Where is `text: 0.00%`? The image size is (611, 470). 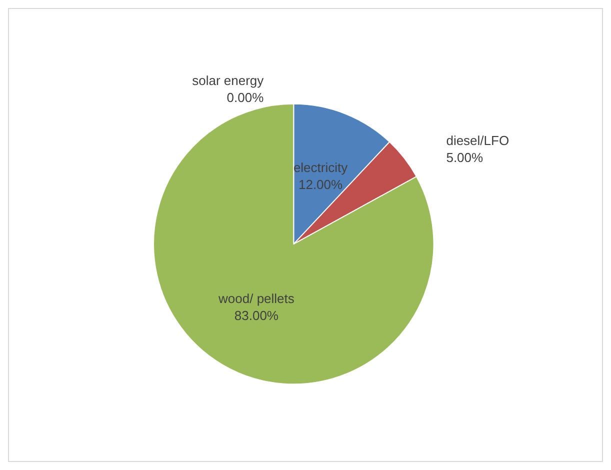 text: 0.00% is located at coordinates (245, 97).